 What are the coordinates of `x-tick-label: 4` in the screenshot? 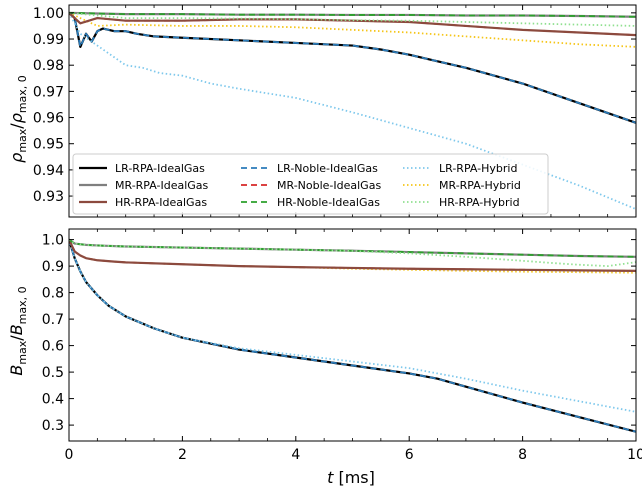 It's located at (295, 455).